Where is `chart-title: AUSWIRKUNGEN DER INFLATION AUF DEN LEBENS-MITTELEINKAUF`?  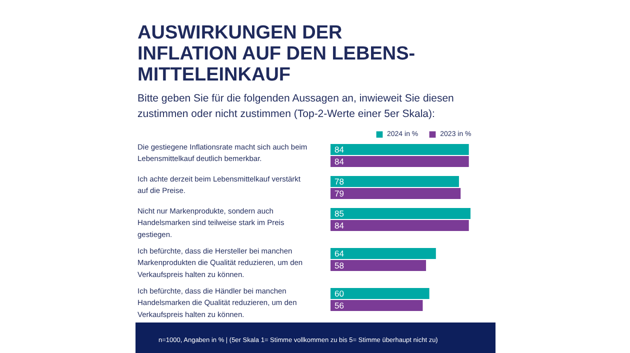 chart-title: AUSWIRKUNGEN DER INFLATION AUF DEN LEBENS-MITTELEINKAUF is located at coordinates (277, 54).